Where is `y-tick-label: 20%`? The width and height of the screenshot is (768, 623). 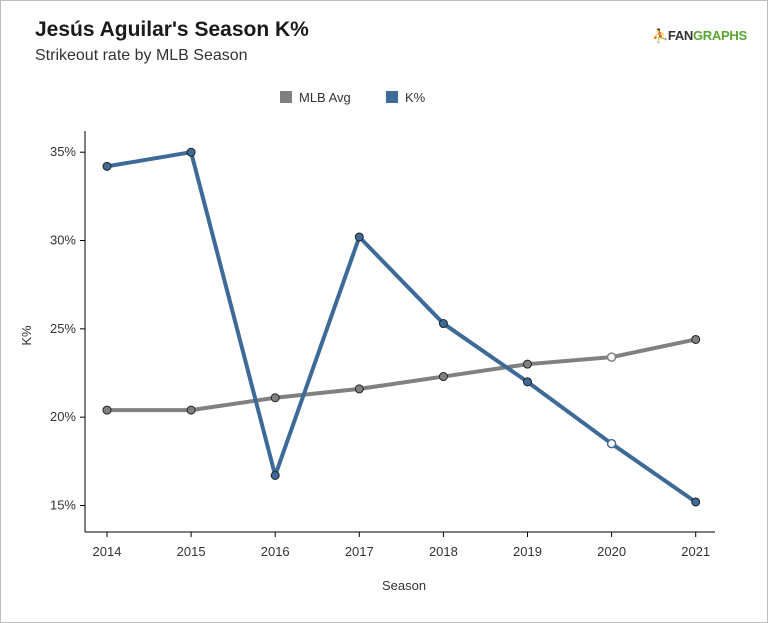 y-tick-label: 20% is located at coordinates (63, 416).